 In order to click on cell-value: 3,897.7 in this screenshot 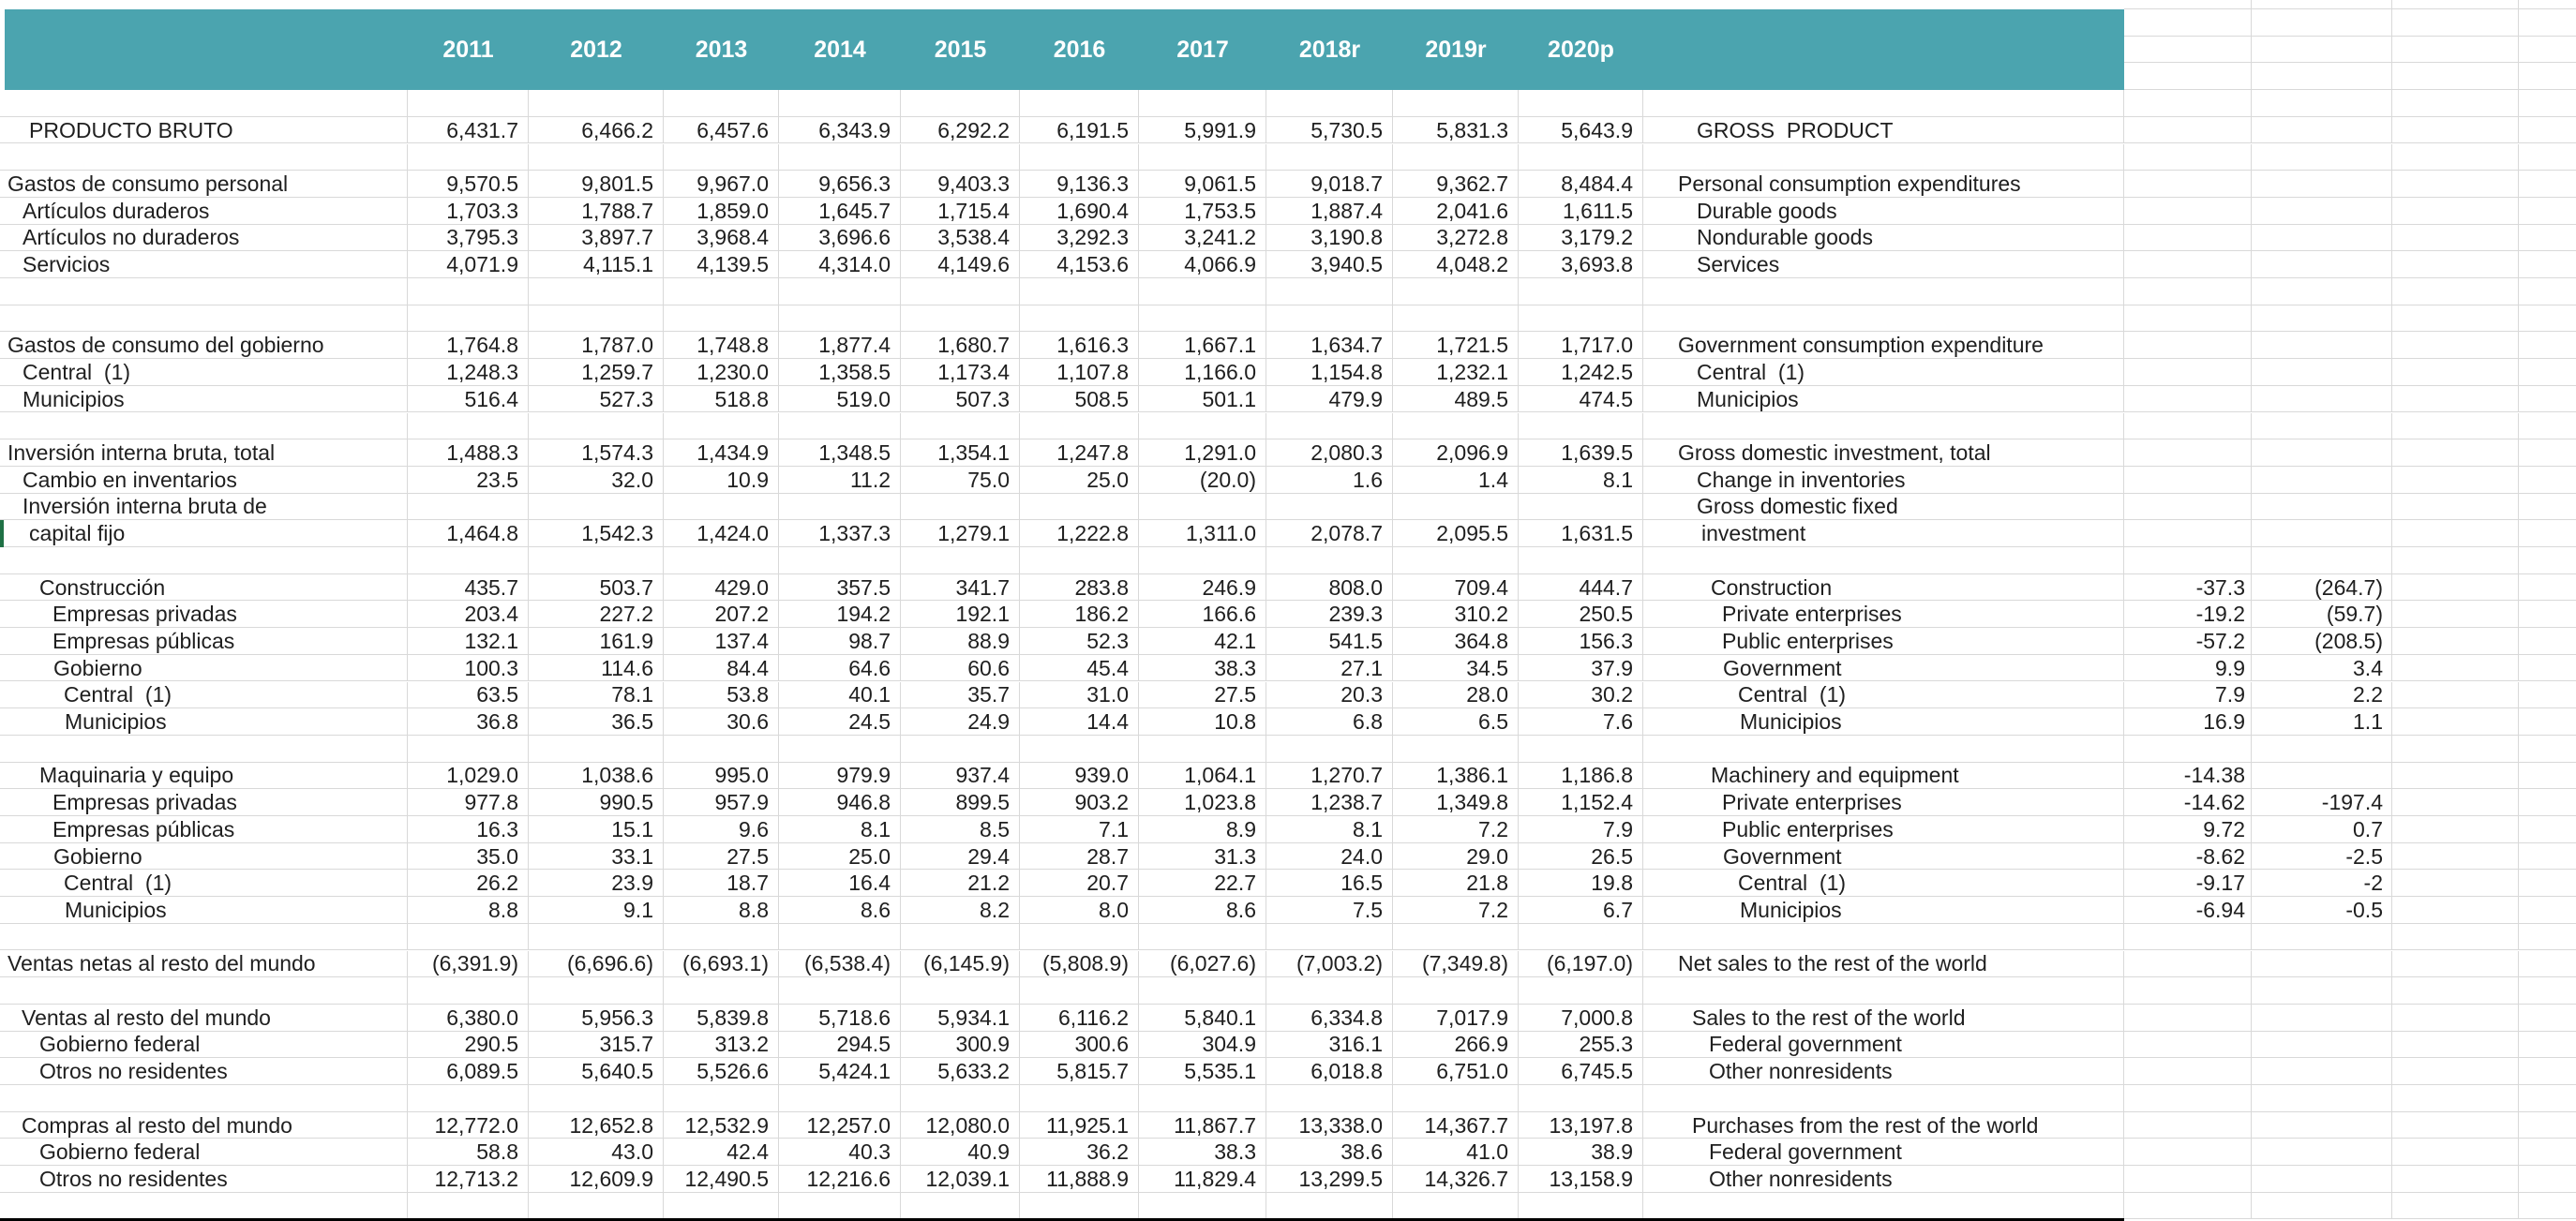, I will do `click(597, 238)`.